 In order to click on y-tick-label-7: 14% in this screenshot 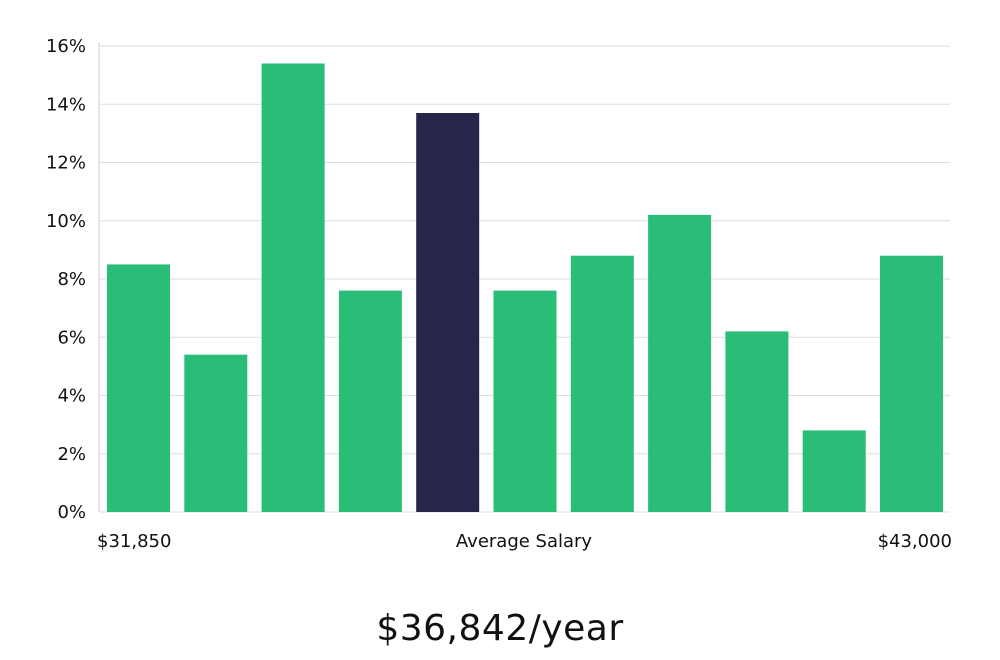, I will do `click(66, 104)`.